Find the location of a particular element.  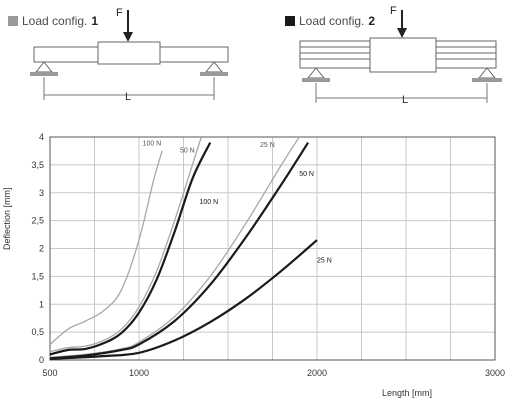

length-label-1: L is located at coordinates (128, 97).